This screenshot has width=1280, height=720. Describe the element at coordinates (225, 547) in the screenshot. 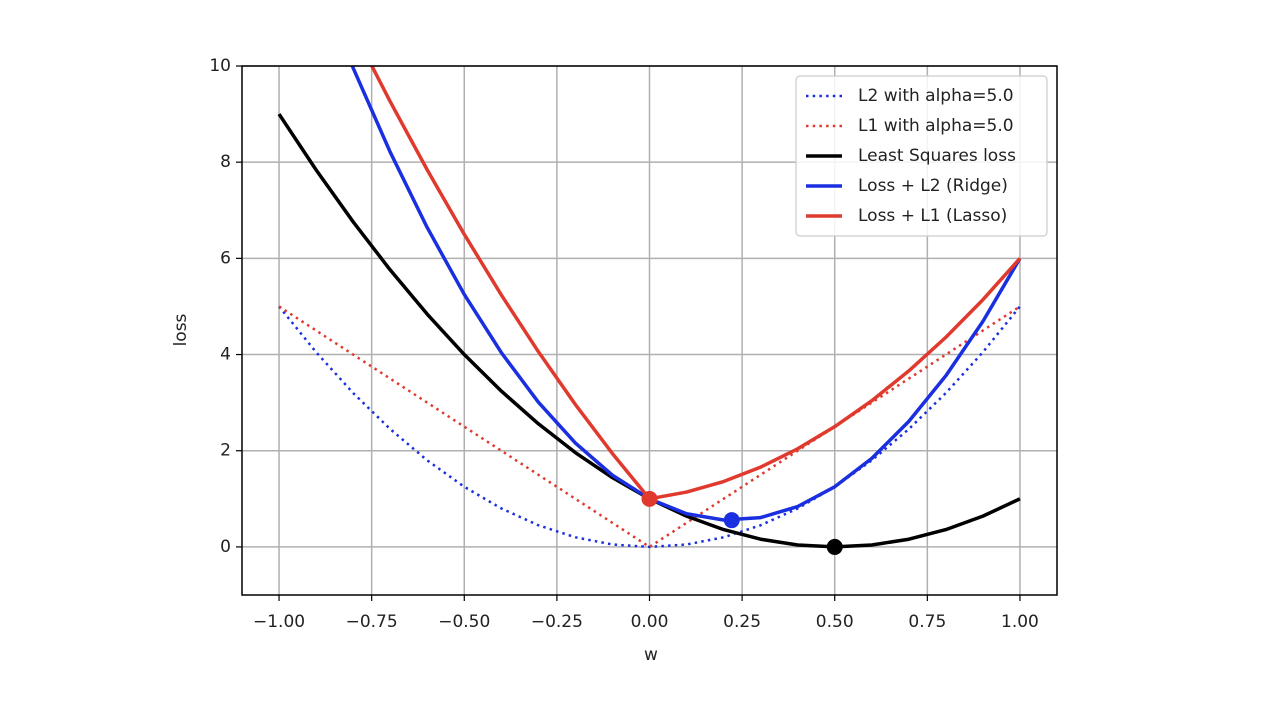

I see `y-tick-label: 0` at that location.